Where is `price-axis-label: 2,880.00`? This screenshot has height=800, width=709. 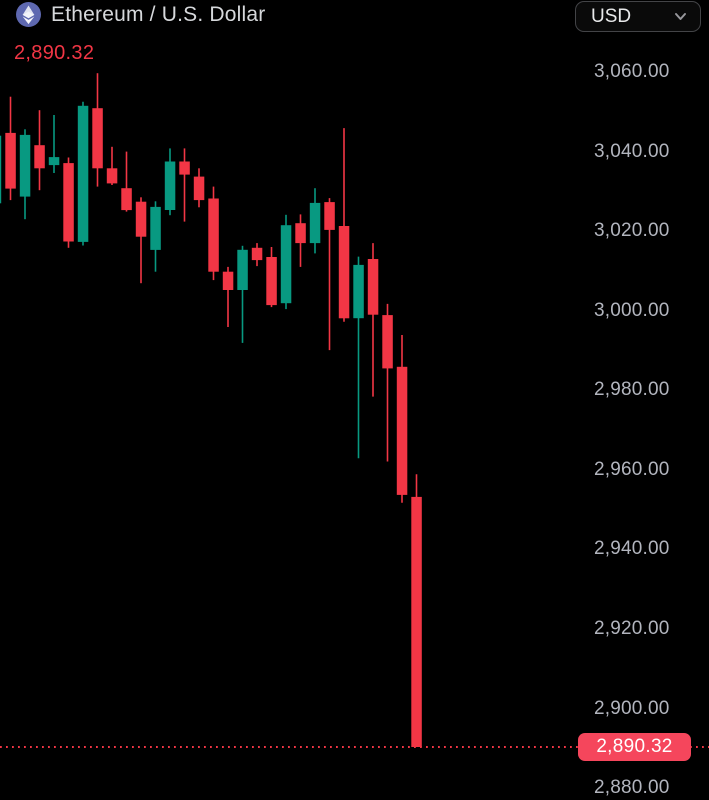
price-axis-label: 2,880.00 is located at coordinates (632, 787).